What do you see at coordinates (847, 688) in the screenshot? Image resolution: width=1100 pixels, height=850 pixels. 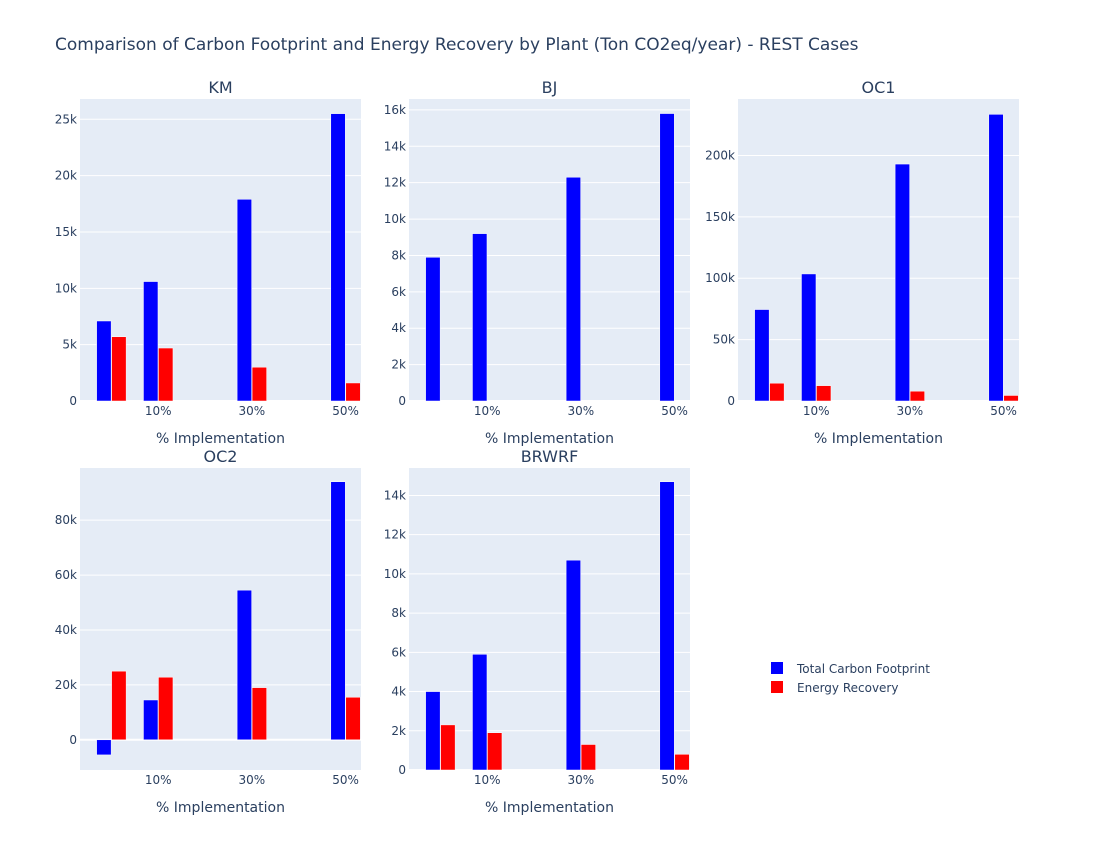 I see `legend-label: Energy Recovery` at bounding box center [847, 688].